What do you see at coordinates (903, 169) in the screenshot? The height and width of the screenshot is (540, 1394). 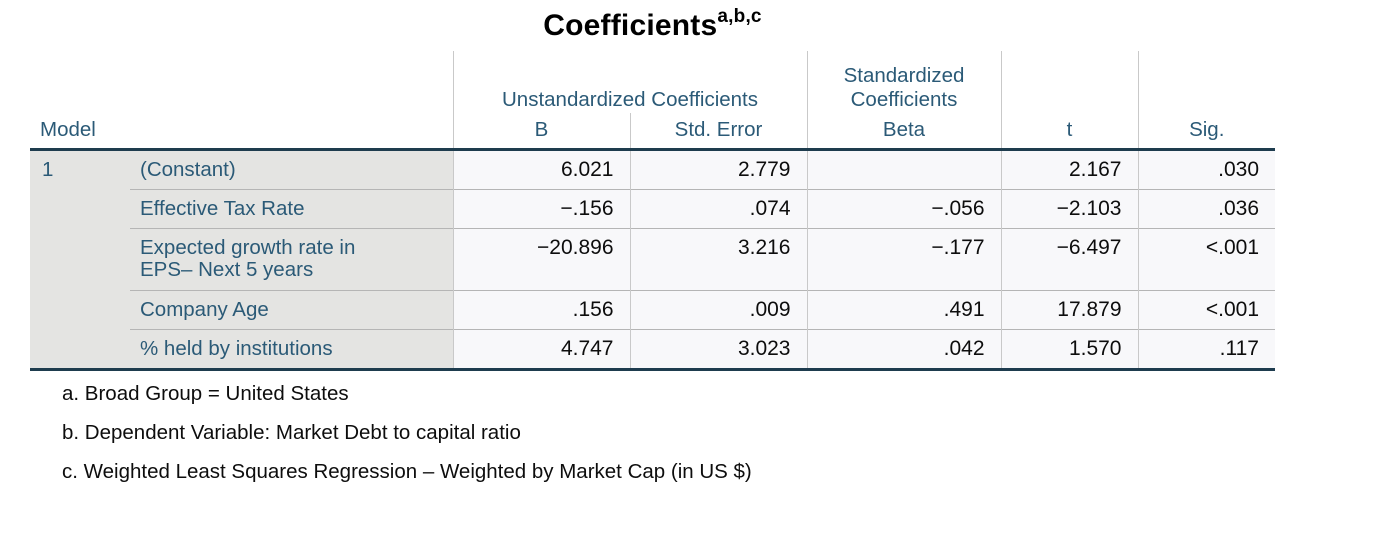 I see `cell-beta` at bounding box center [903, 169].